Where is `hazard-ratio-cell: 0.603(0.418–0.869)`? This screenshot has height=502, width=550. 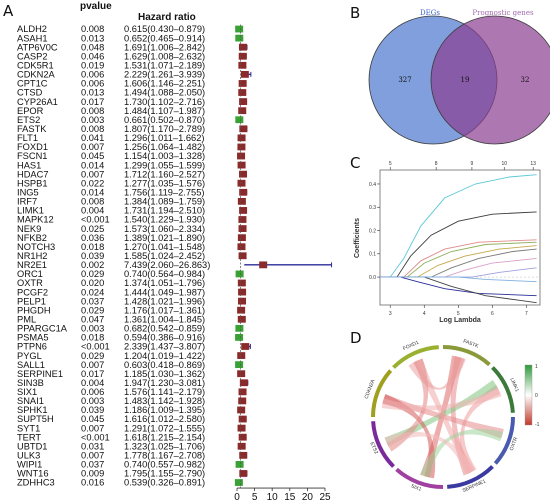 hazard-ratio-cell: 0.603(0.418–0.869) is located at coordinates (164, 365).